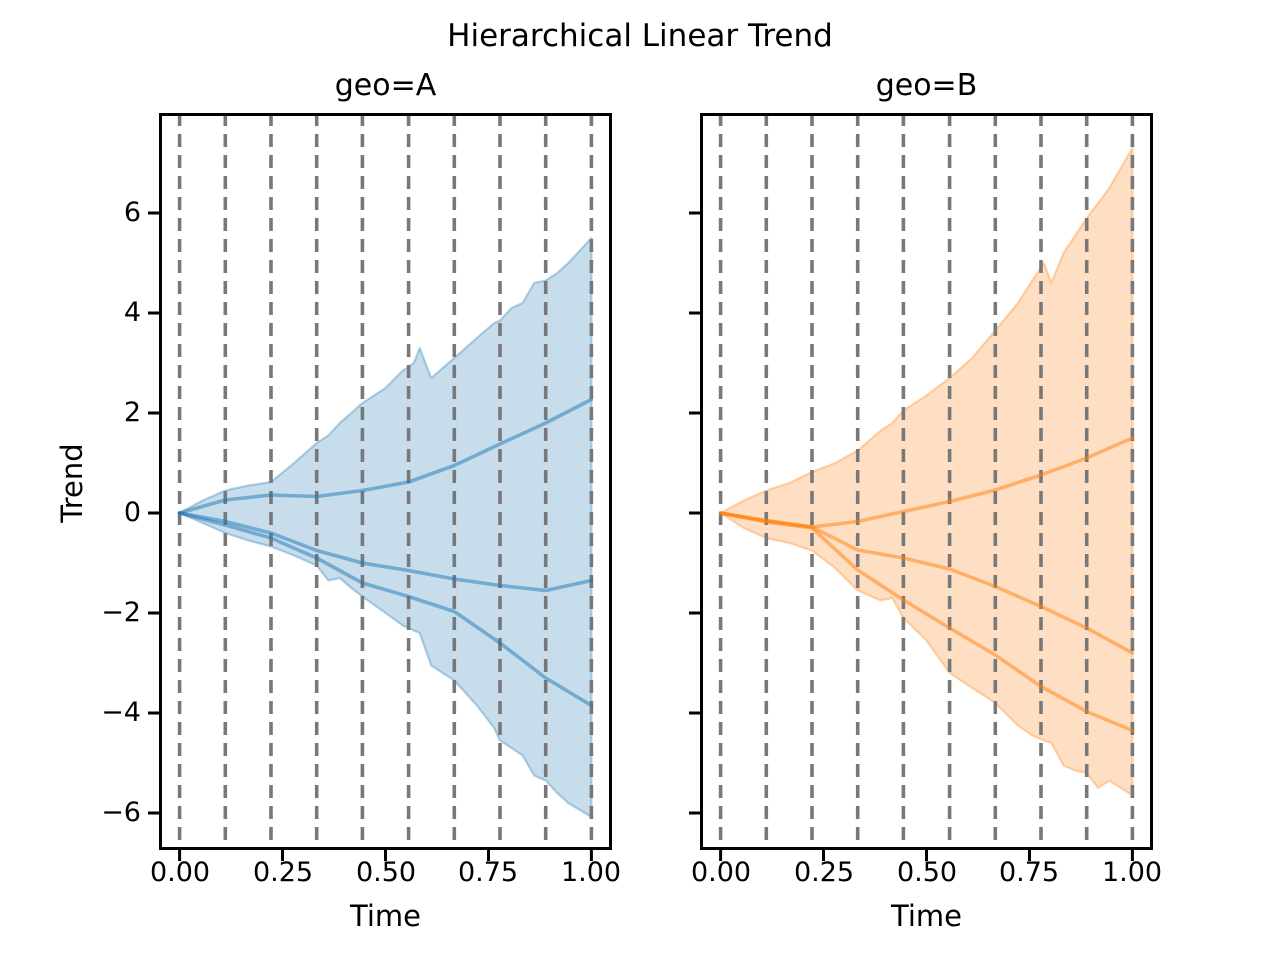 This screenshot has height=960, width=1280. Describe the element at coordinates (121, 712) in the screenshot. I see `y-tick-label: −4` at that location.